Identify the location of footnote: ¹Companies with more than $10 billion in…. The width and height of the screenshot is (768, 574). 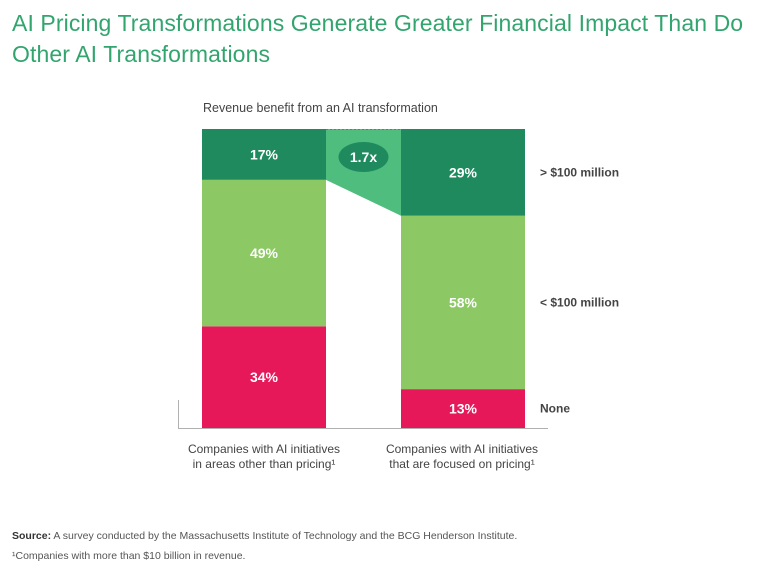
(129, 556).